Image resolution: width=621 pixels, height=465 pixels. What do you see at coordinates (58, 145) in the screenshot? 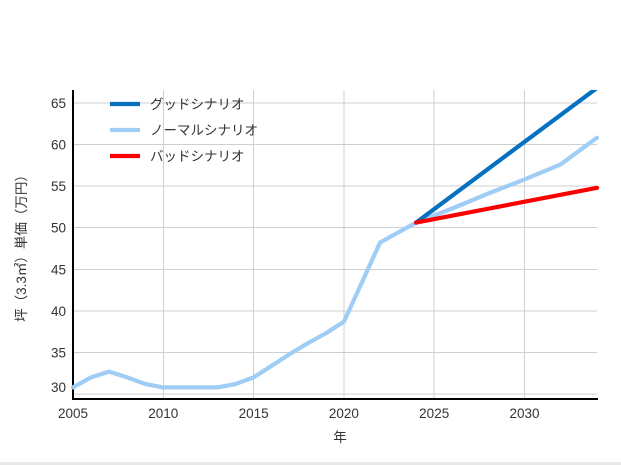
I see `y-tick-60: 60` at bounding box center [58, 145].